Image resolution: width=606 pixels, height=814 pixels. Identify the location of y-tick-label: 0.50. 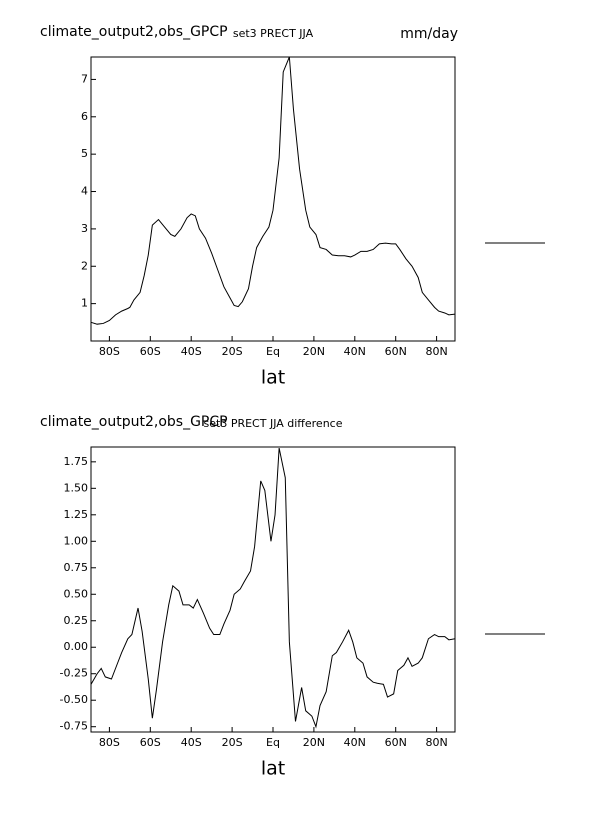
(76, 593).